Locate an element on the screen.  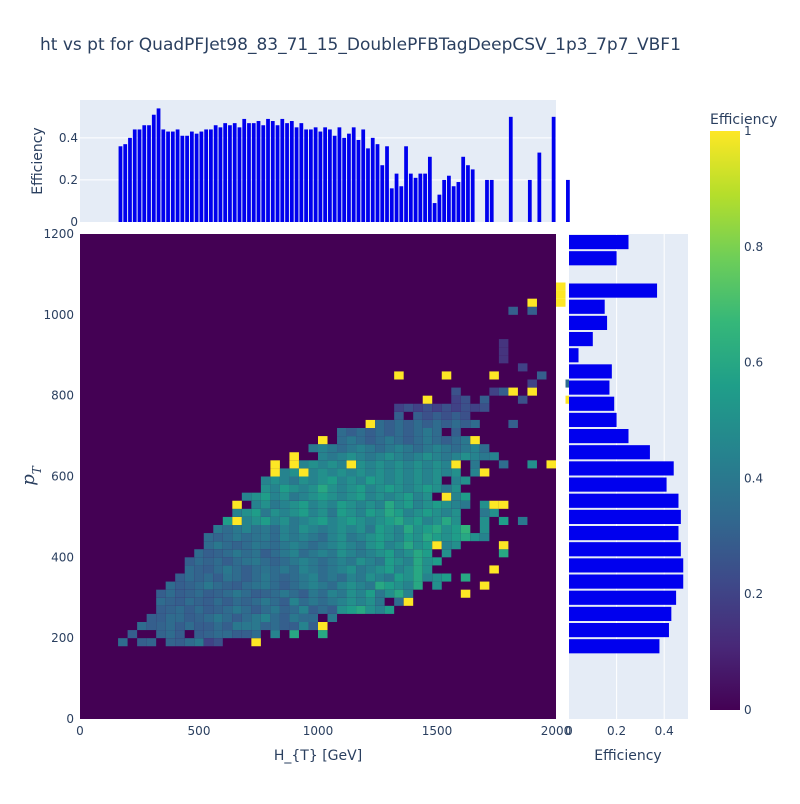
x-tick-label: 2000 is located at coordinates (556, 731).